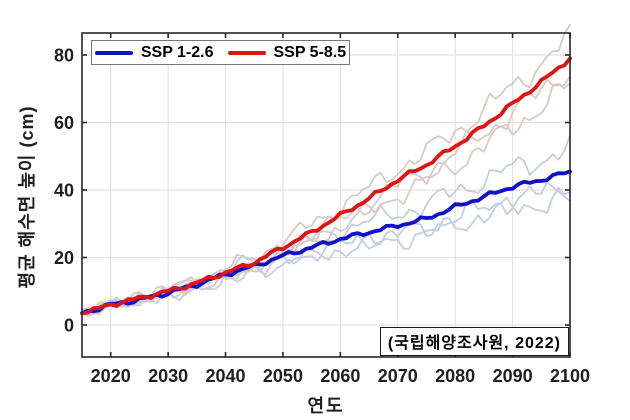  I want to click on x-tick-label: 2020, so click(111, 376).